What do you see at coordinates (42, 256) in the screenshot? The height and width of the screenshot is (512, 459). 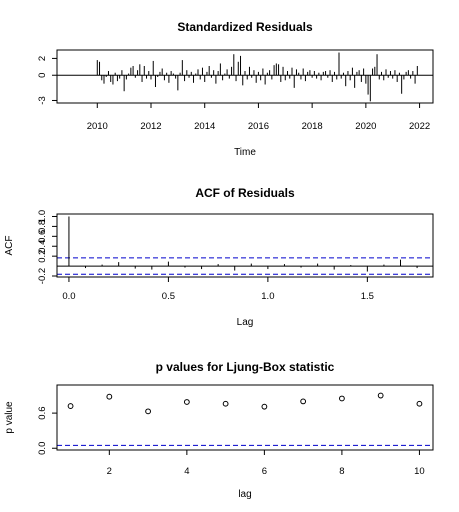 I see `y-tick-label: 0.2` at bounding box center [42, 256].